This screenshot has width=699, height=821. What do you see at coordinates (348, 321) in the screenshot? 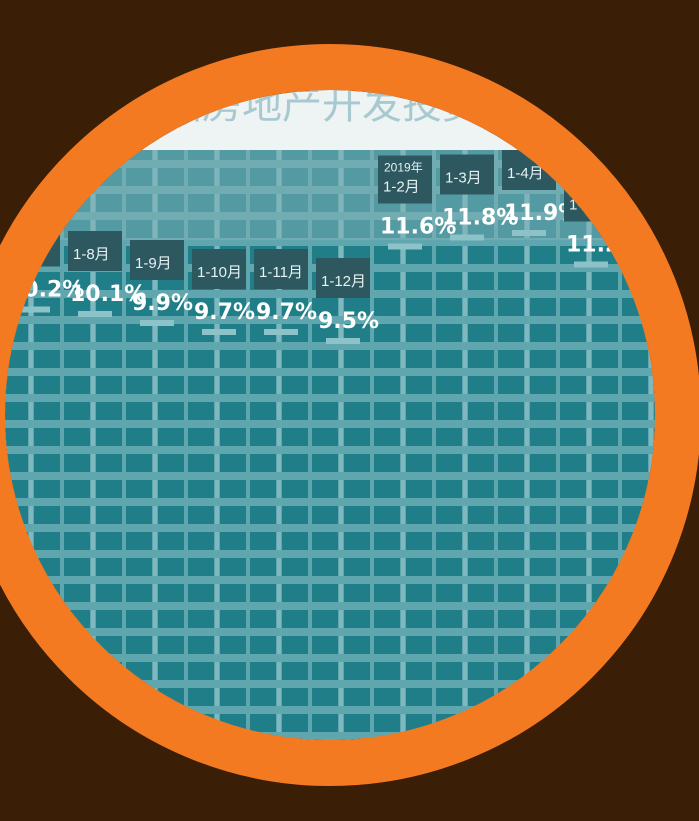
I see `value-label: 9.5%` at bounding box center [348, 321].